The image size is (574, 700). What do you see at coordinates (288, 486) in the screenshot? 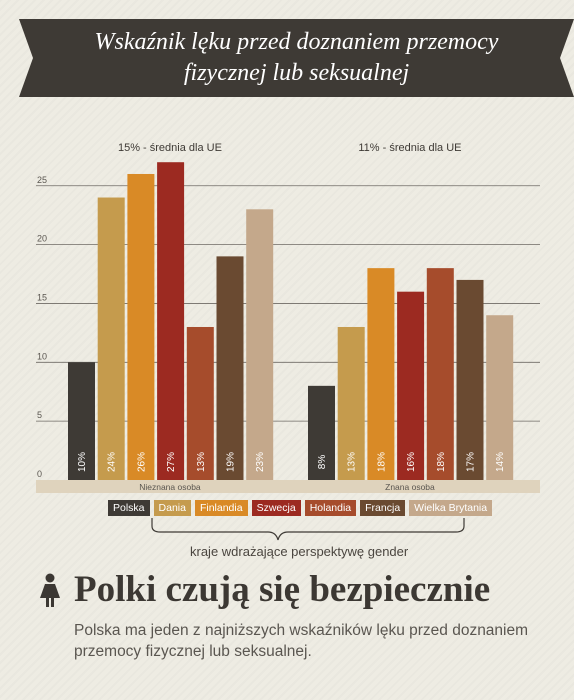
I see `axis-band` at bounding box center [288, 486].